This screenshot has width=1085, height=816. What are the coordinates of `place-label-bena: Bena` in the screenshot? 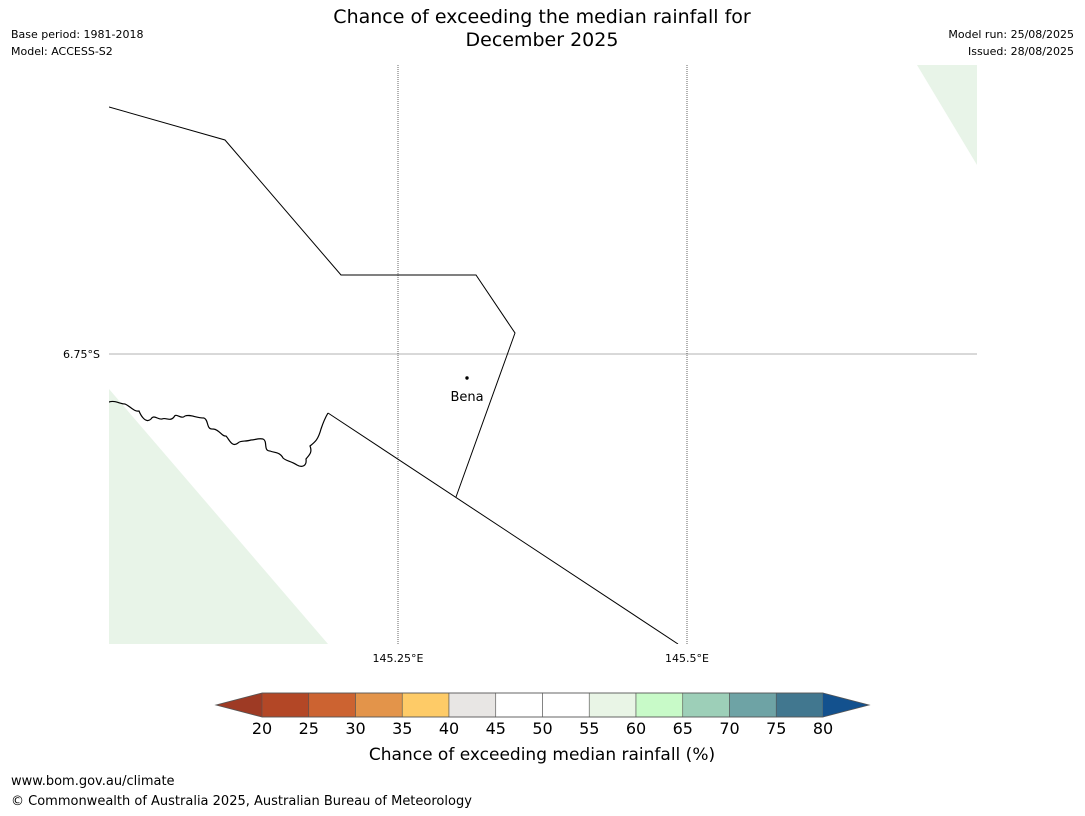 It's located at (466, 397).